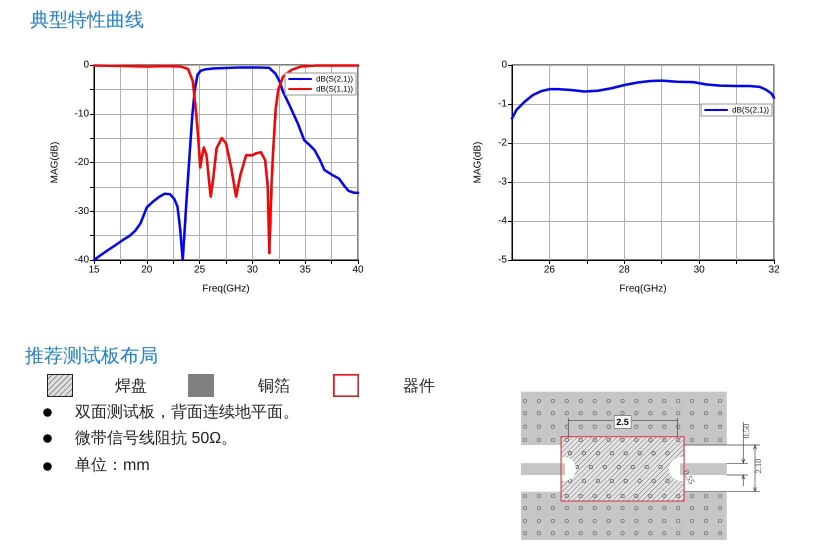 The image size is (814, 556). I want to click on y-tick-label: -20, so click(82, 162).